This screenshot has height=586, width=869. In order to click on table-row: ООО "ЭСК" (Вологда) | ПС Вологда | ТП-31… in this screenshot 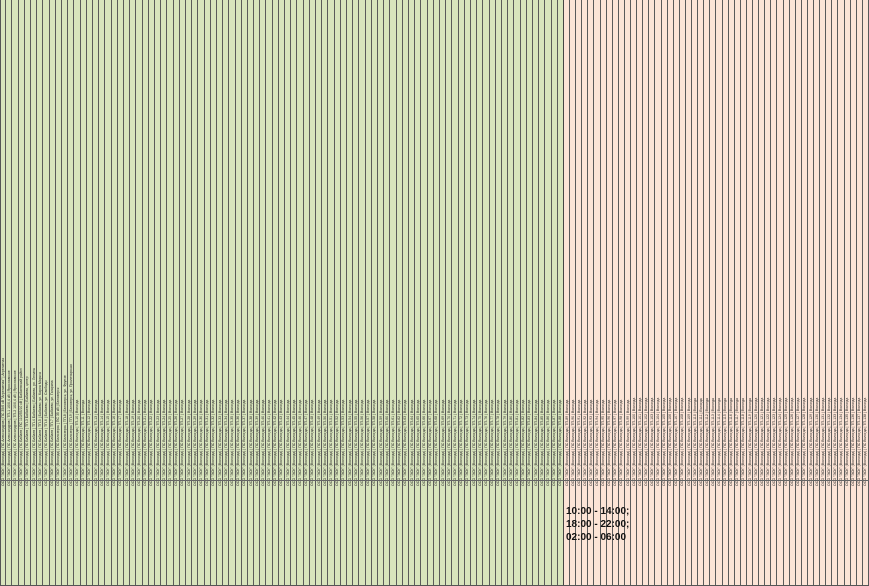, I will do `click(208, 293)`.